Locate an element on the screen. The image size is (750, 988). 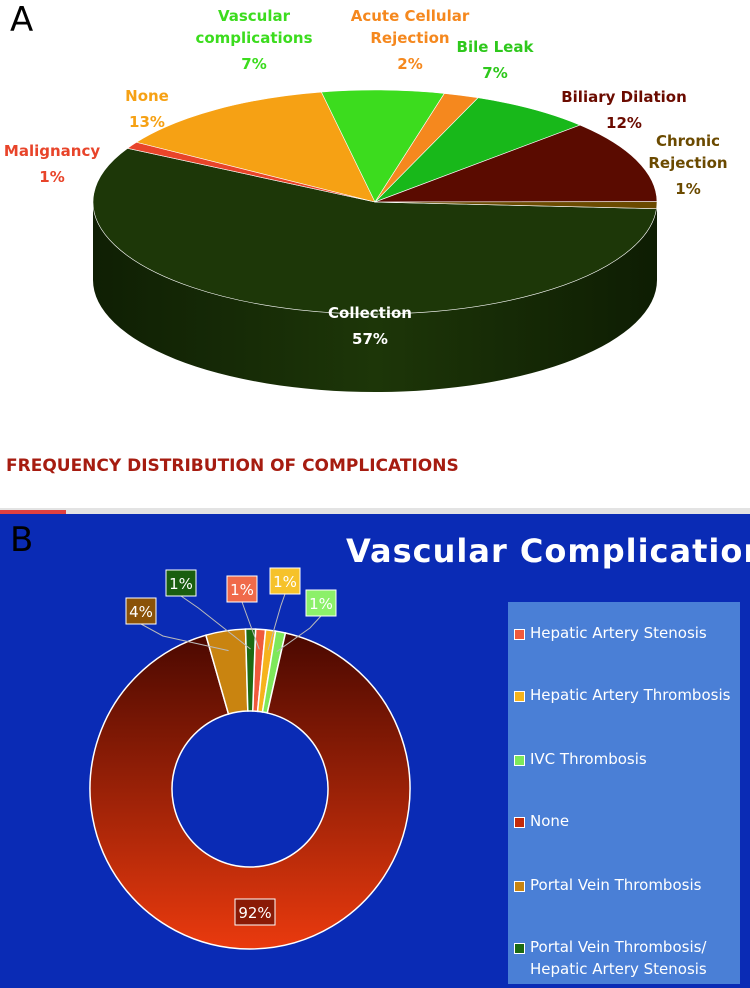
pie-label-none: None 13% is located at coordinates (147, 109).